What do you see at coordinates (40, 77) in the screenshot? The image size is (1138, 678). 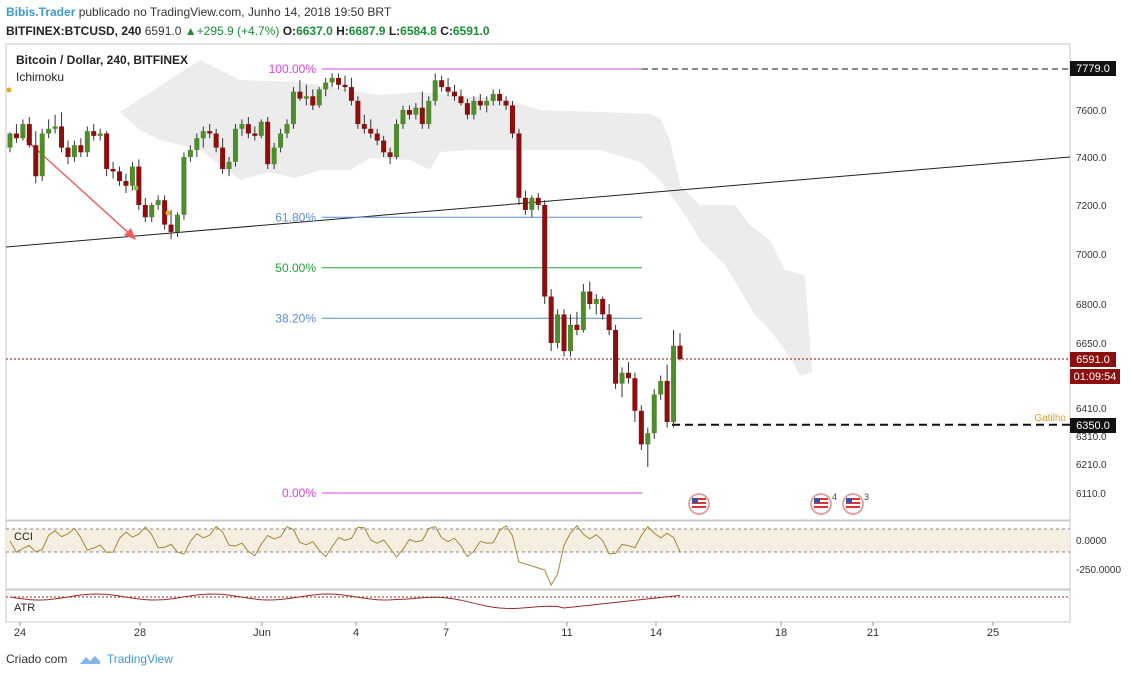 I see `indicator-label: Ichimoku` at bounding box center [40, 77].